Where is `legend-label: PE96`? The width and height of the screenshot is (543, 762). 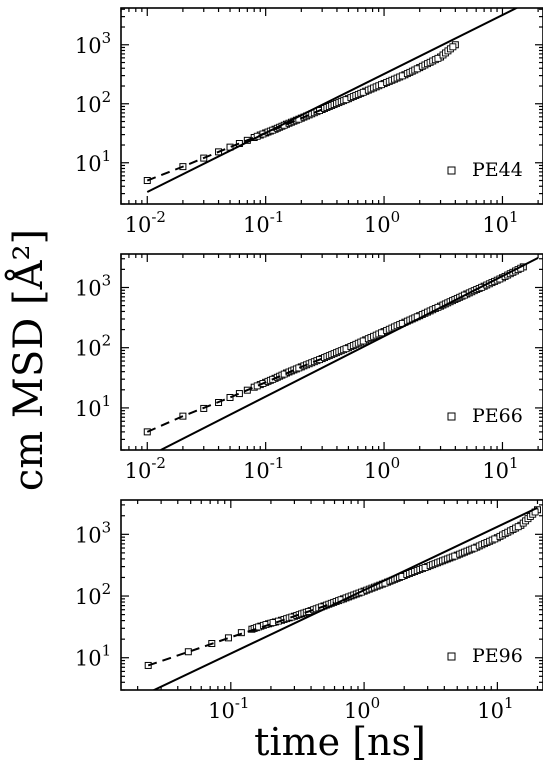
legend-label: PE96 is located at coordinates (497, 656).